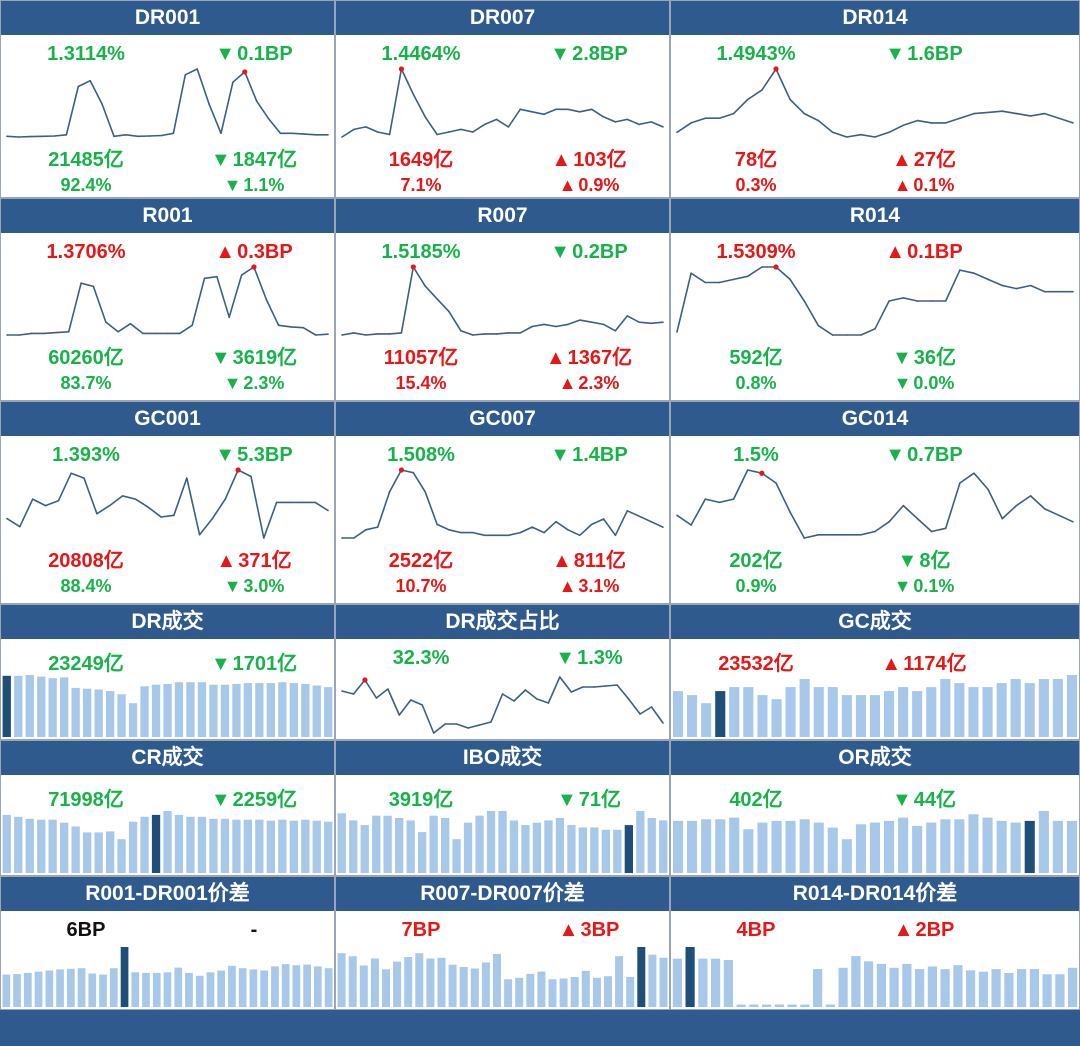 This screenshot has width=1080, height=1046. I want to click on panel-18-change: ▲ 2BP, so click(924, 930).